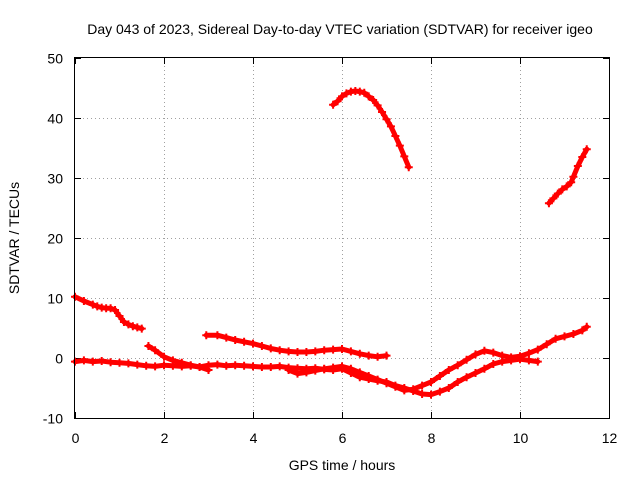 Image resolution: width=640 pixels, height=480 pixels. I want to click on y-axis-label: SDTVAR / TECUs, so click(14, 238).